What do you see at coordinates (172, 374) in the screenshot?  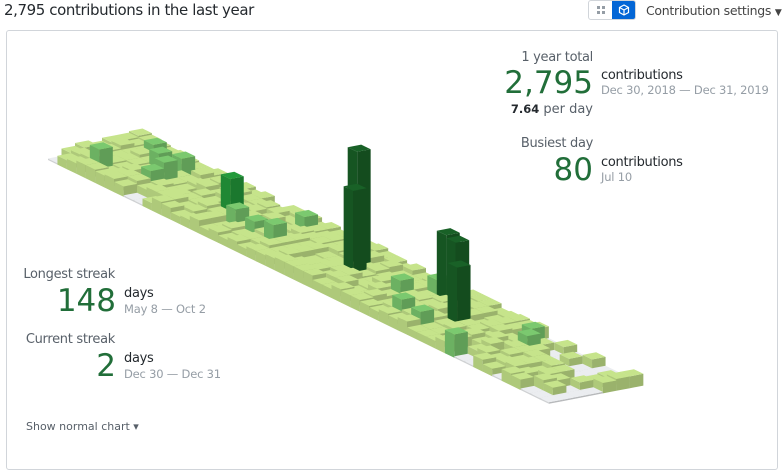 I see `current-streak-range: Dec 30 — Dec 31` at bounding box center [172, 374].